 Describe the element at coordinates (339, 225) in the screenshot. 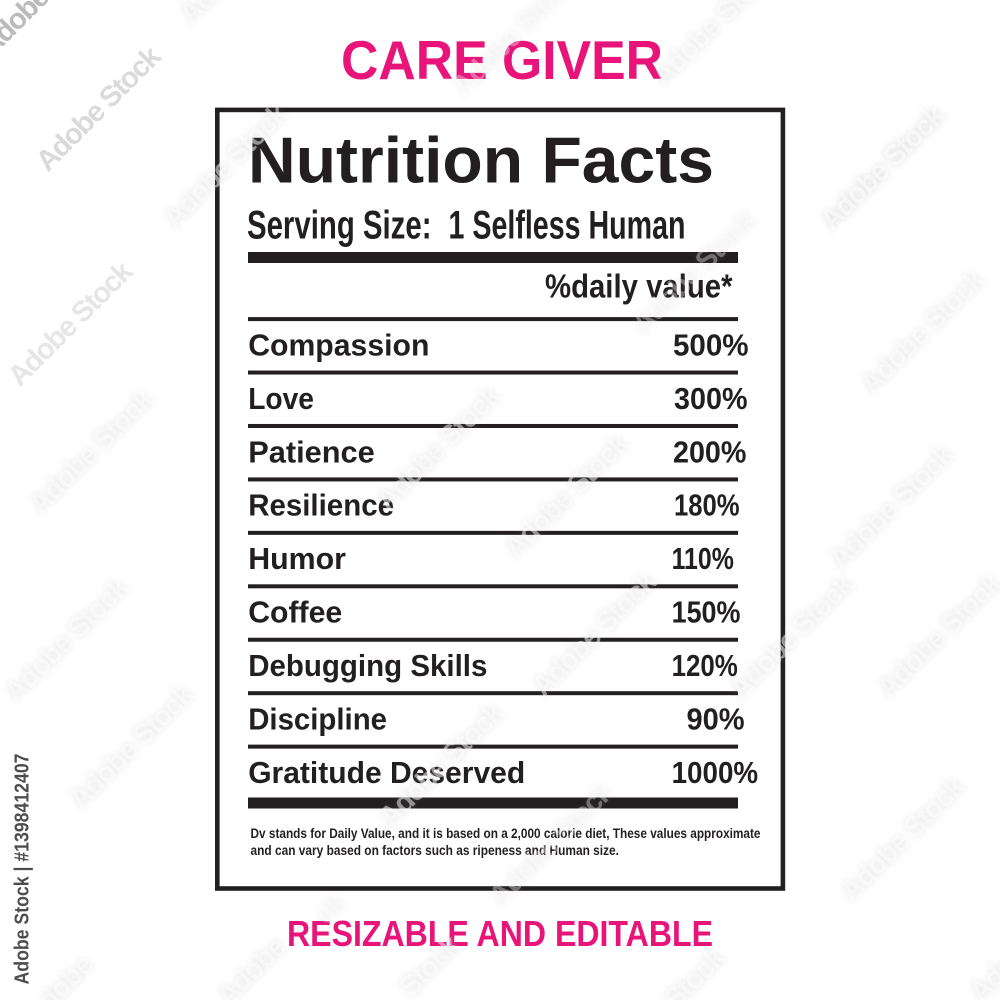

I see `svg-text: Serving Size:` at that location.